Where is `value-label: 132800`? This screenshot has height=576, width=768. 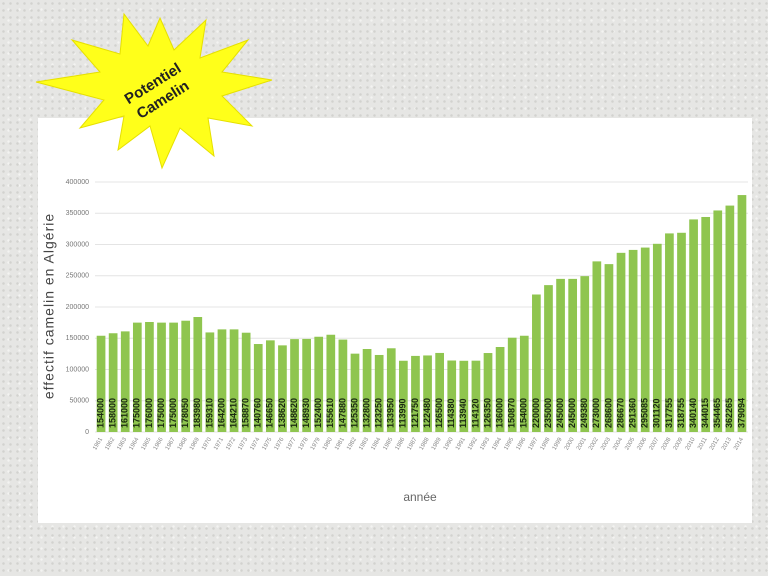 value-label: 132800 is located at coordinates (366, 413).